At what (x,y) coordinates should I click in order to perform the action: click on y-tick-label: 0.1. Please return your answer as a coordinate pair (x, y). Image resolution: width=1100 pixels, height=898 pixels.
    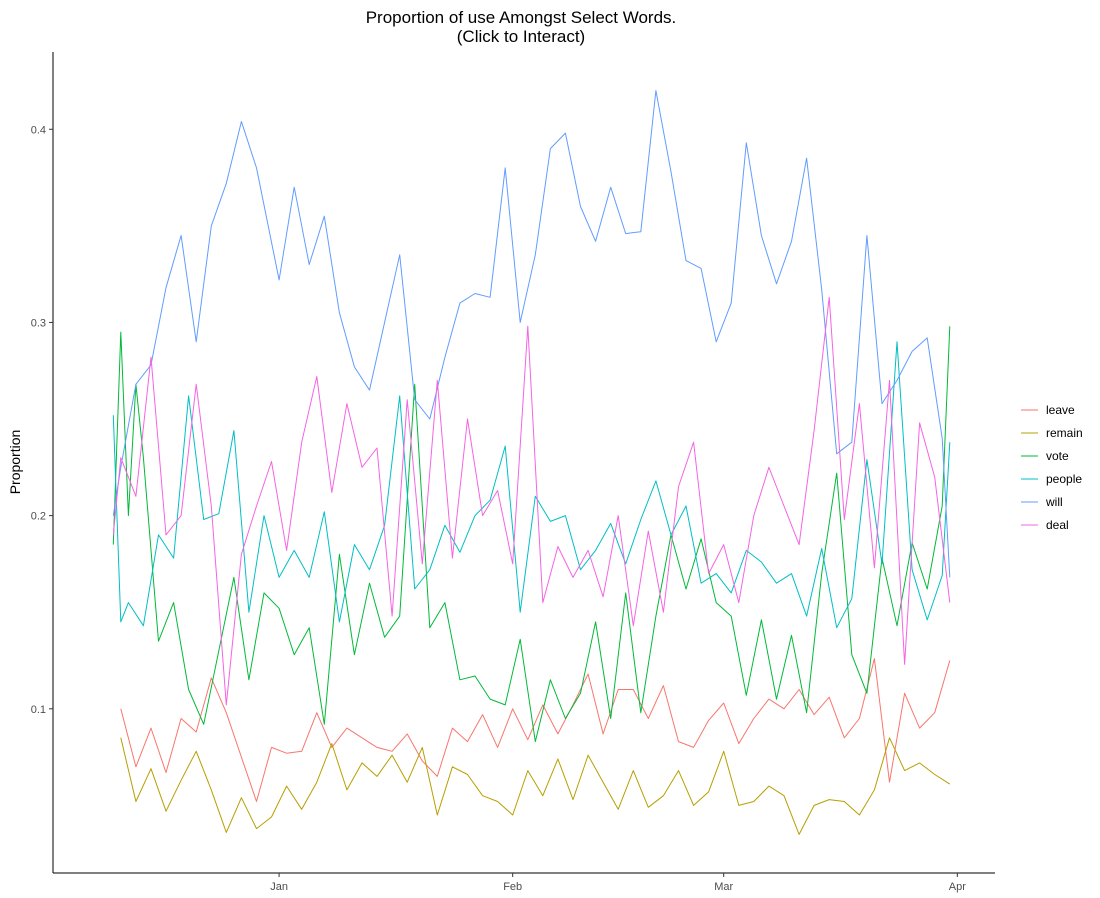
    Looking at the image, I should click on (38, 710).